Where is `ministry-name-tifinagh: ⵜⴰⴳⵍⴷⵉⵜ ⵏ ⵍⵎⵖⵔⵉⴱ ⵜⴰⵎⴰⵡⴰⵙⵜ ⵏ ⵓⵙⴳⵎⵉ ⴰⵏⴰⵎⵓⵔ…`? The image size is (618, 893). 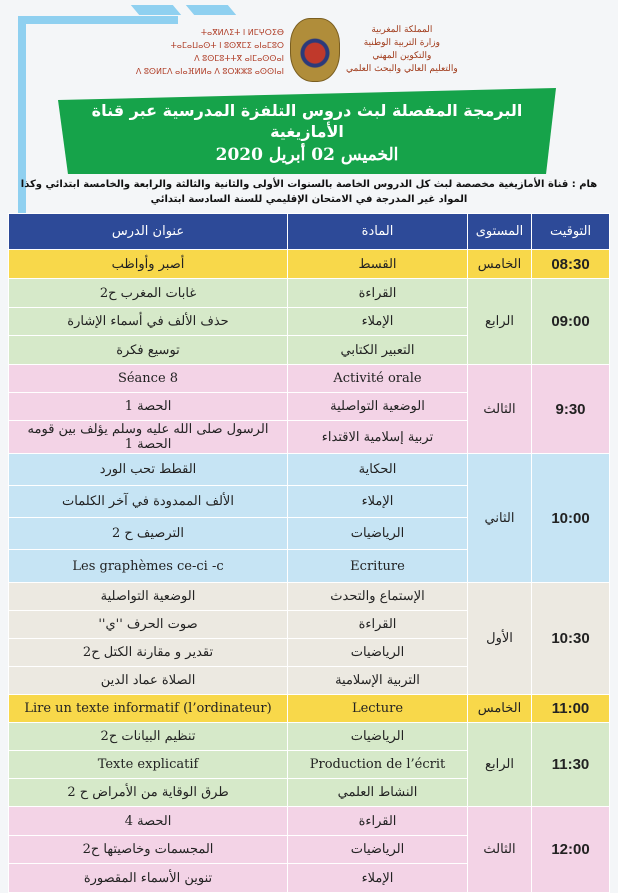
ministry-name-tifinagh: ⵜⴰⴳⵍⴷⵉⵜ ⵏ ⵍⵎⵖⵔⵉⴱ ⵜⴰⵎⴰⵡⴰⵙⵜ ⵏ ⵓⵙⴳⵎⵉ ⴰⵏⴰⵎⵓⵔ… is located at coordinates (210, 52).